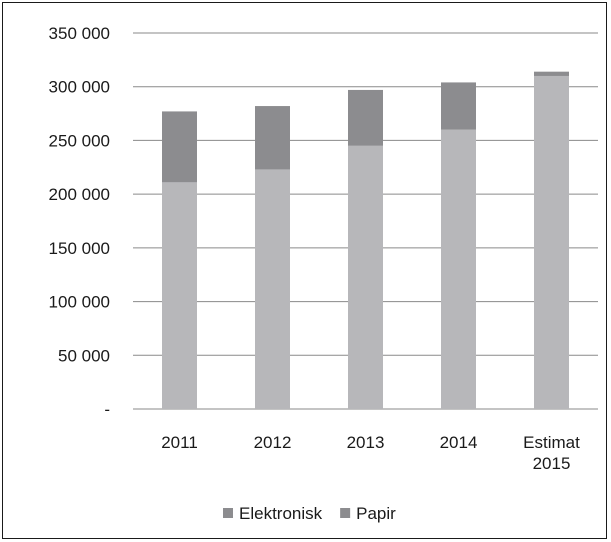  Describe the element at coordinates (281, 513) in the screenshot. I see `legend-label: Elektronisk` at that location.